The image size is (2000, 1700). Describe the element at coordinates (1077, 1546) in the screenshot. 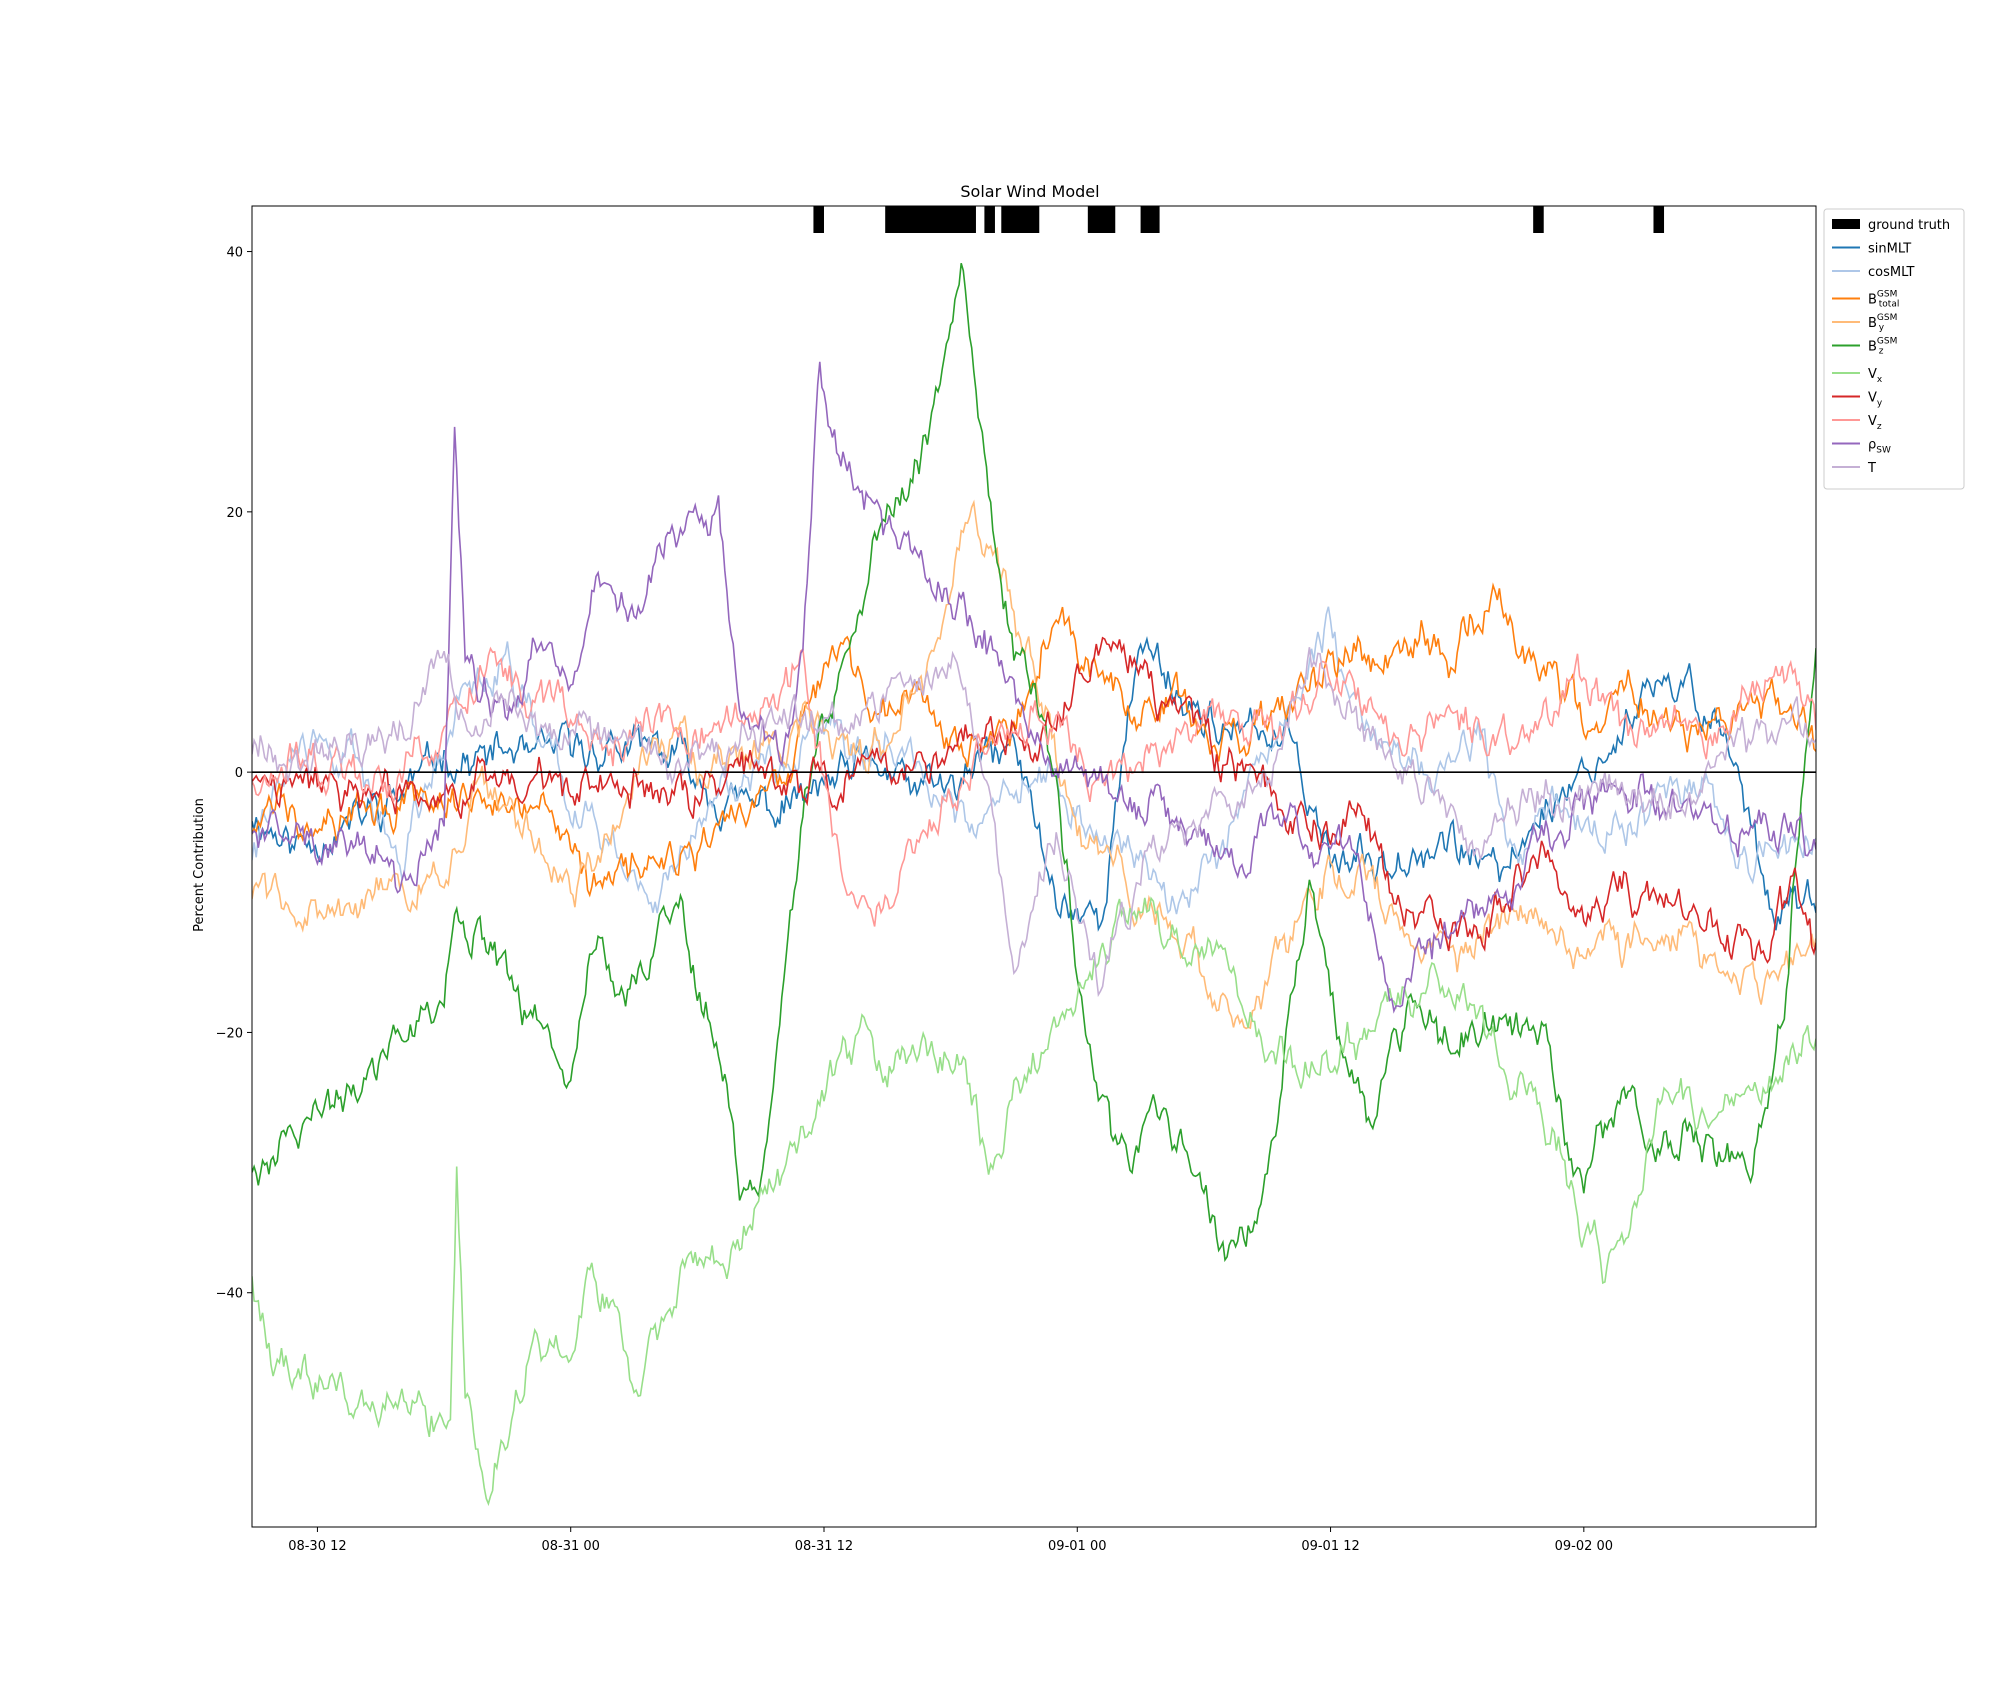

I see `x-tick-label: 09-01 00` at that location.